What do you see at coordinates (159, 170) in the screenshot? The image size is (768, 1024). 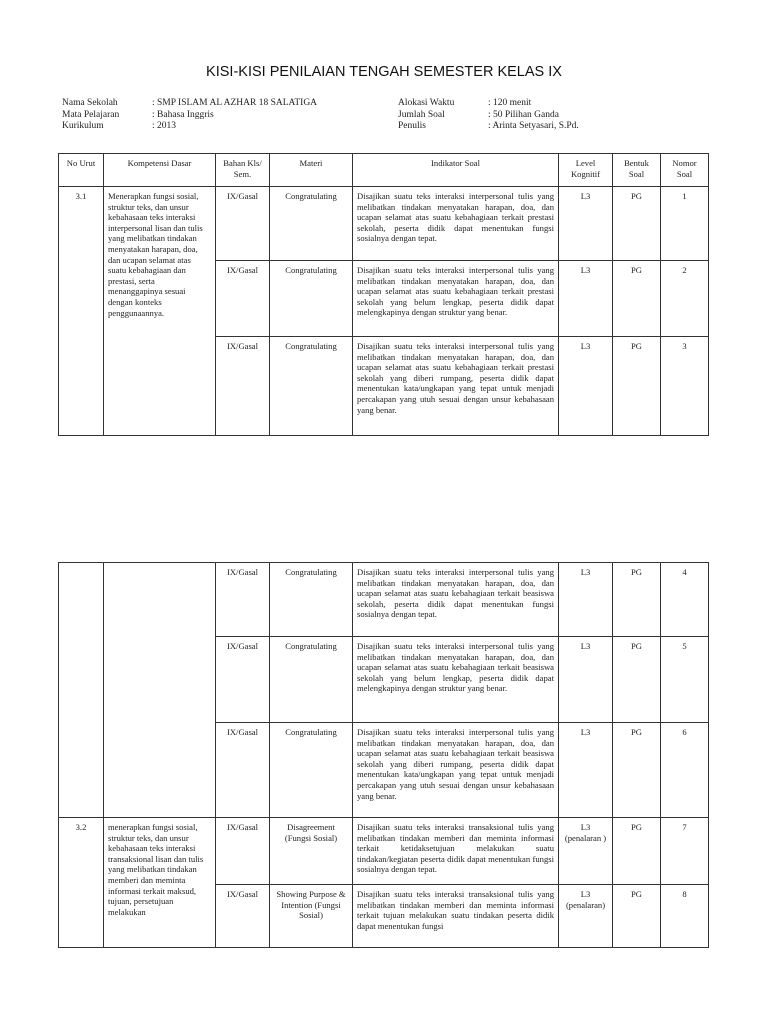 I see `column-header: Kompetensi Dasar` at bounding box center [159, 170].